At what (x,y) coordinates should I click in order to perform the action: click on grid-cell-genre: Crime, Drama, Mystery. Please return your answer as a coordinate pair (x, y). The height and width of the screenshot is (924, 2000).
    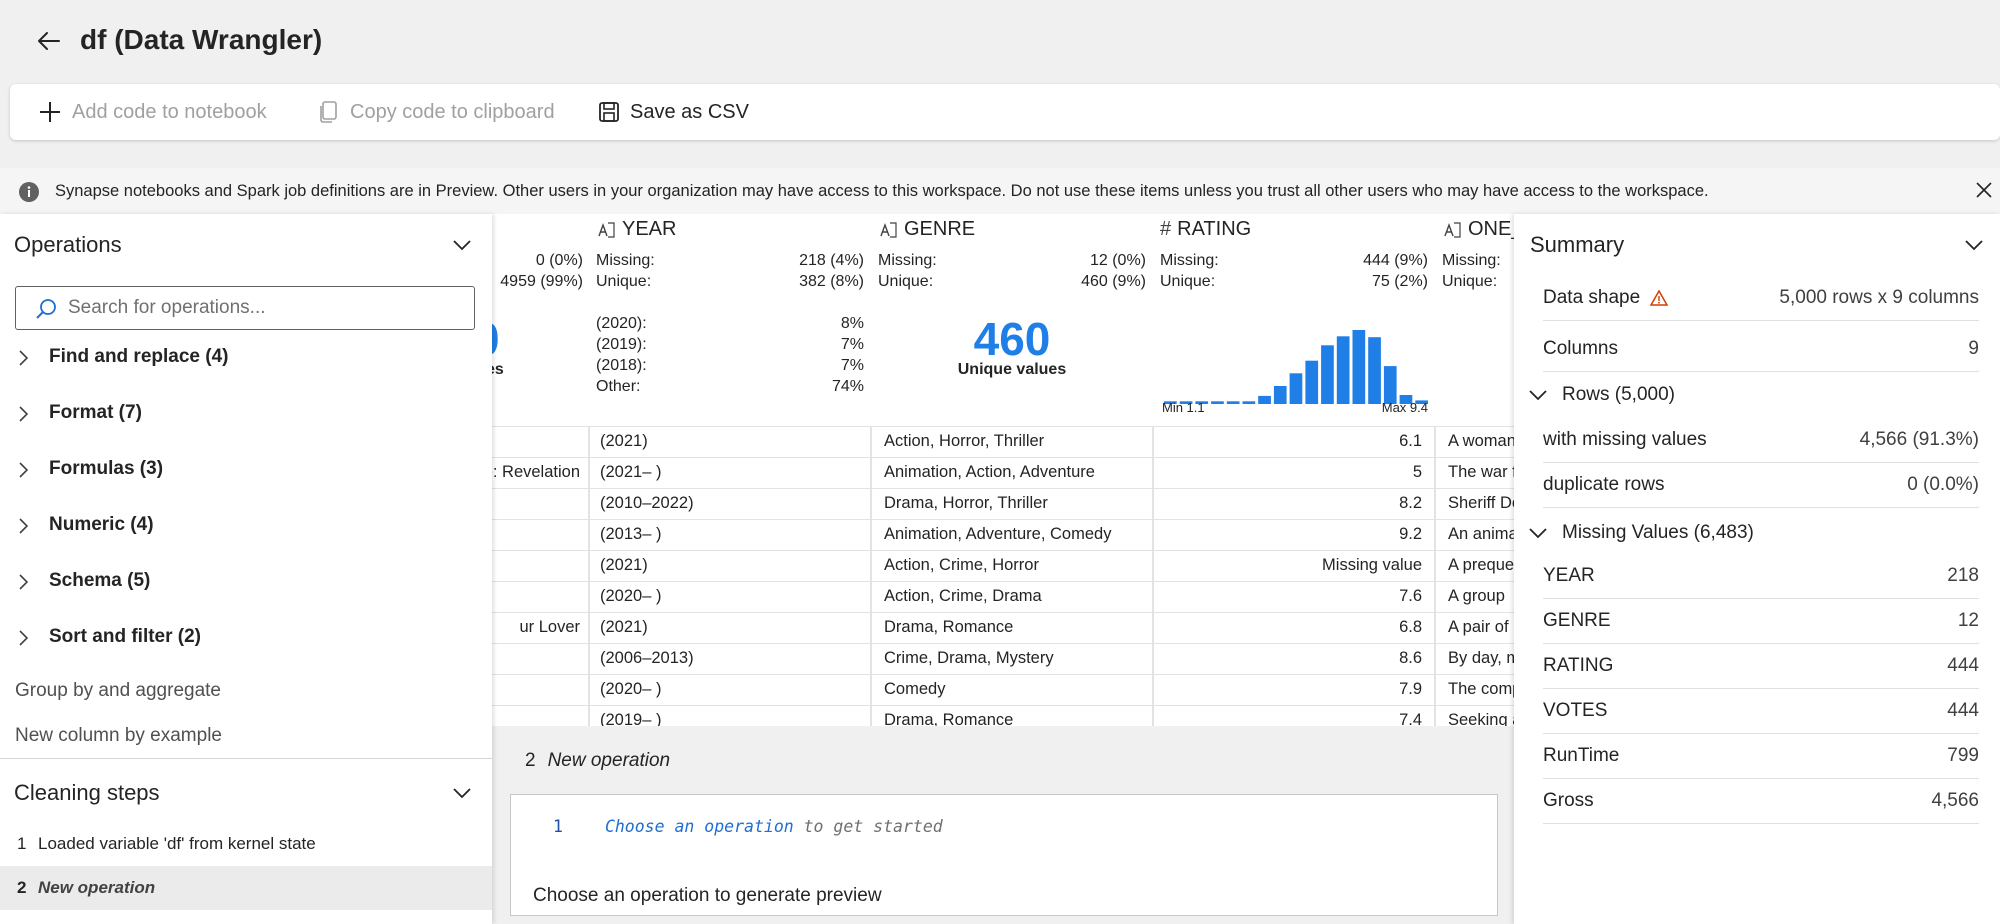
    Looking at the image, I should click on (969, 658).